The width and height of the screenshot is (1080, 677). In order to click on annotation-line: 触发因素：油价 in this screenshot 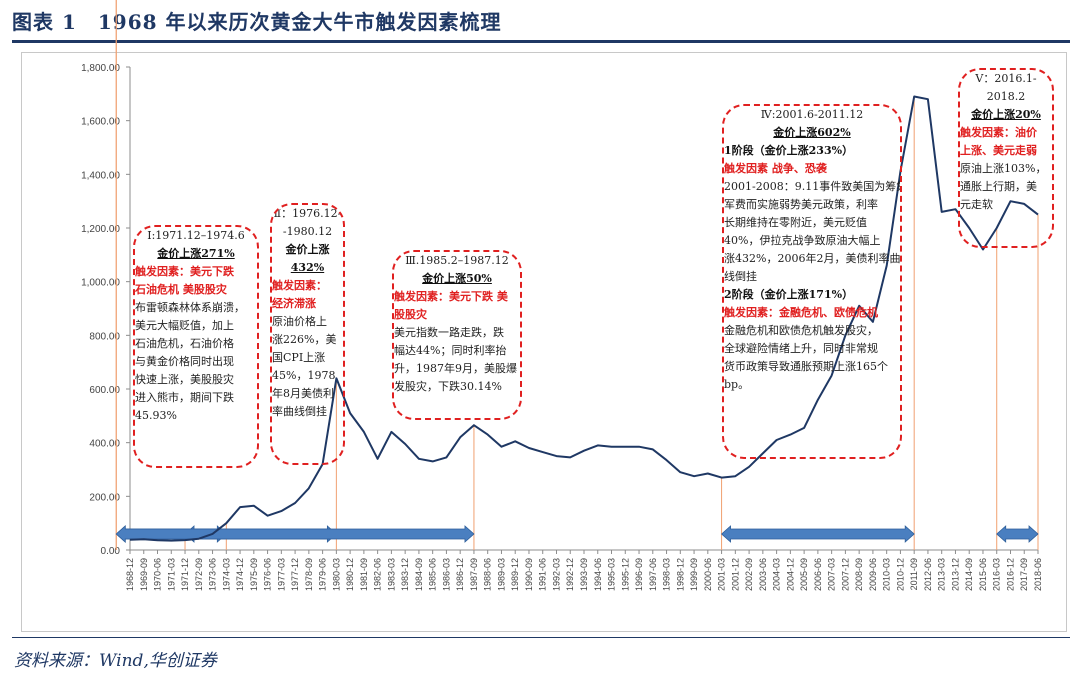, I will do `click(998, 132)`.